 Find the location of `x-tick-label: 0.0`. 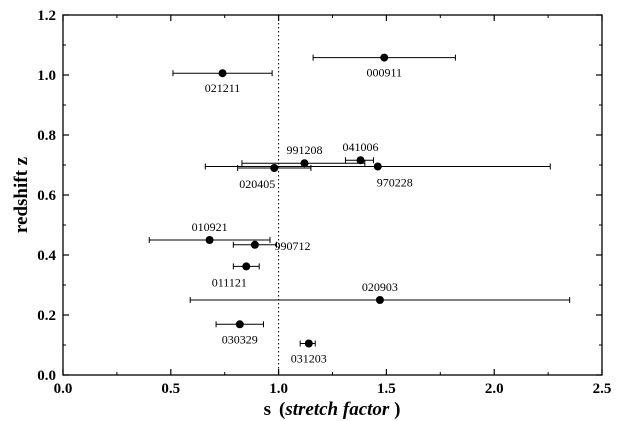

x-tick-label: 0.0 is located at coordinates (63, 389).